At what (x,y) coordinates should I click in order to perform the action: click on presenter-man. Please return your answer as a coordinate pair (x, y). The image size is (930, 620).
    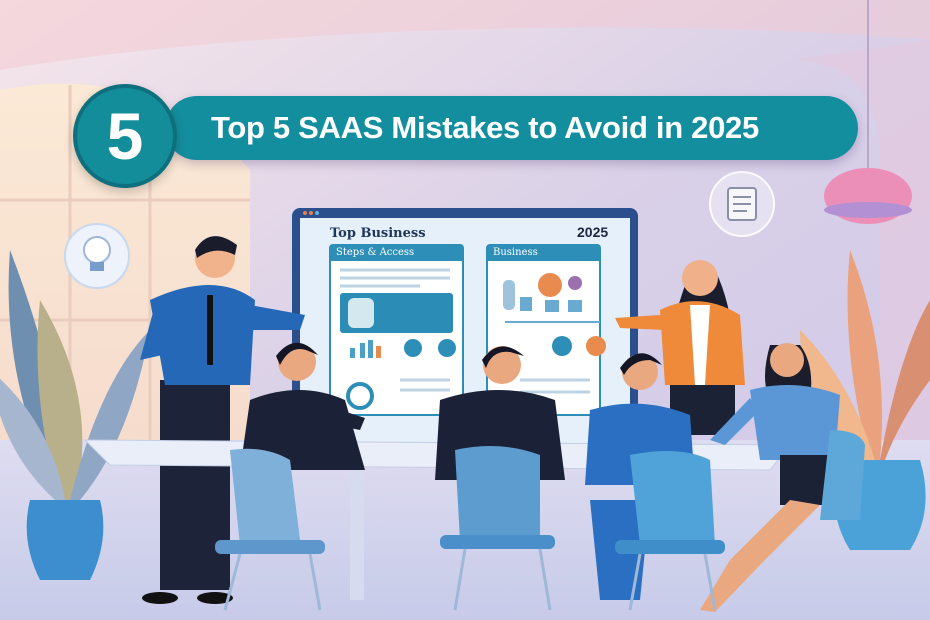
    Looking at the image, I should click on (222, 420).